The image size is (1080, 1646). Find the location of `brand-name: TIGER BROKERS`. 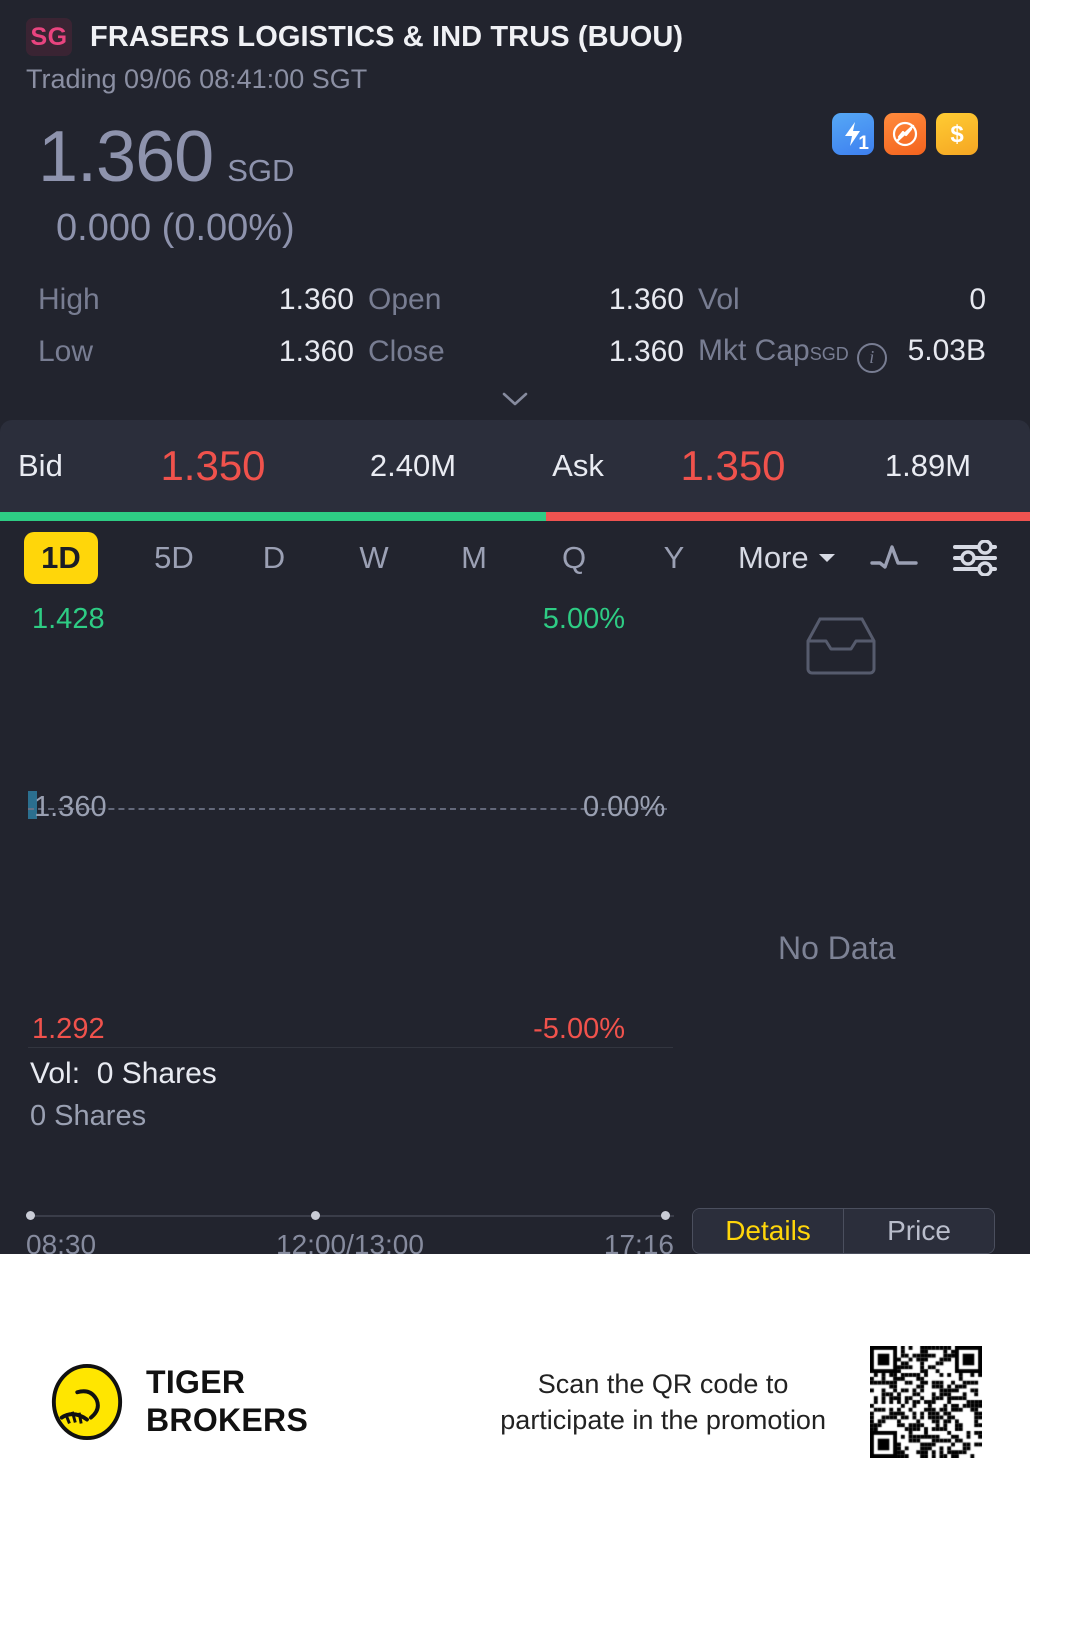

brand-name: TIGER BROKERS is located at coordinates (227, 1402).